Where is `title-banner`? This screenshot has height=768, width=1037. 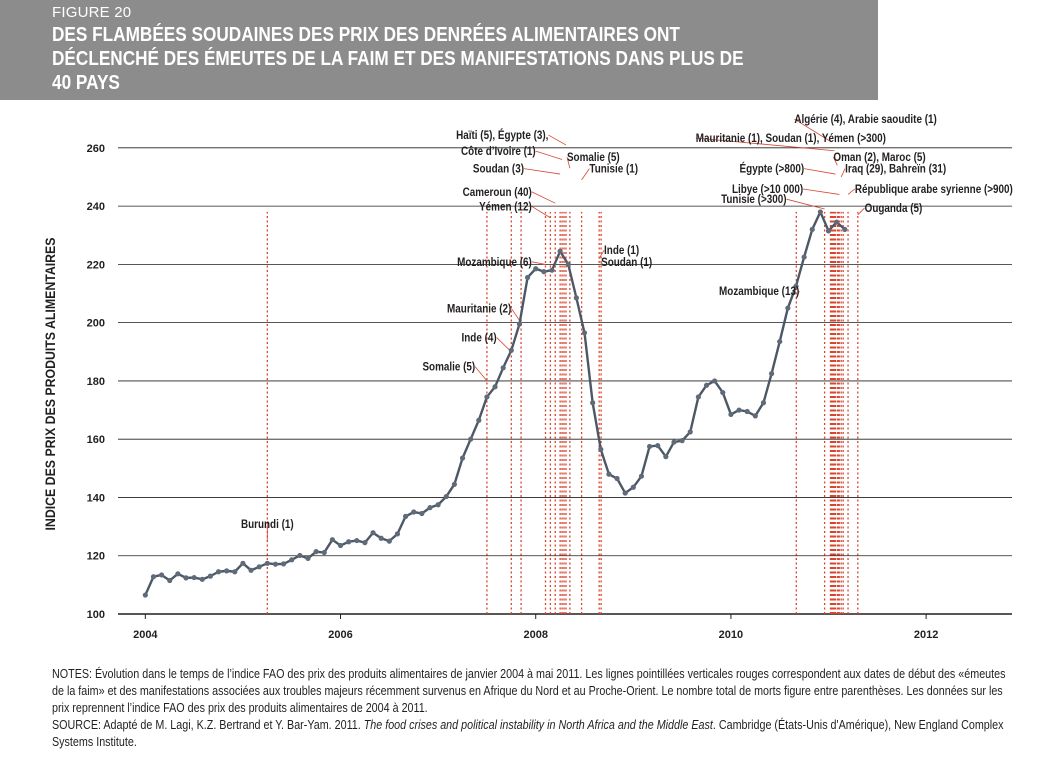
title-banner is located at coordinates (439, 50).